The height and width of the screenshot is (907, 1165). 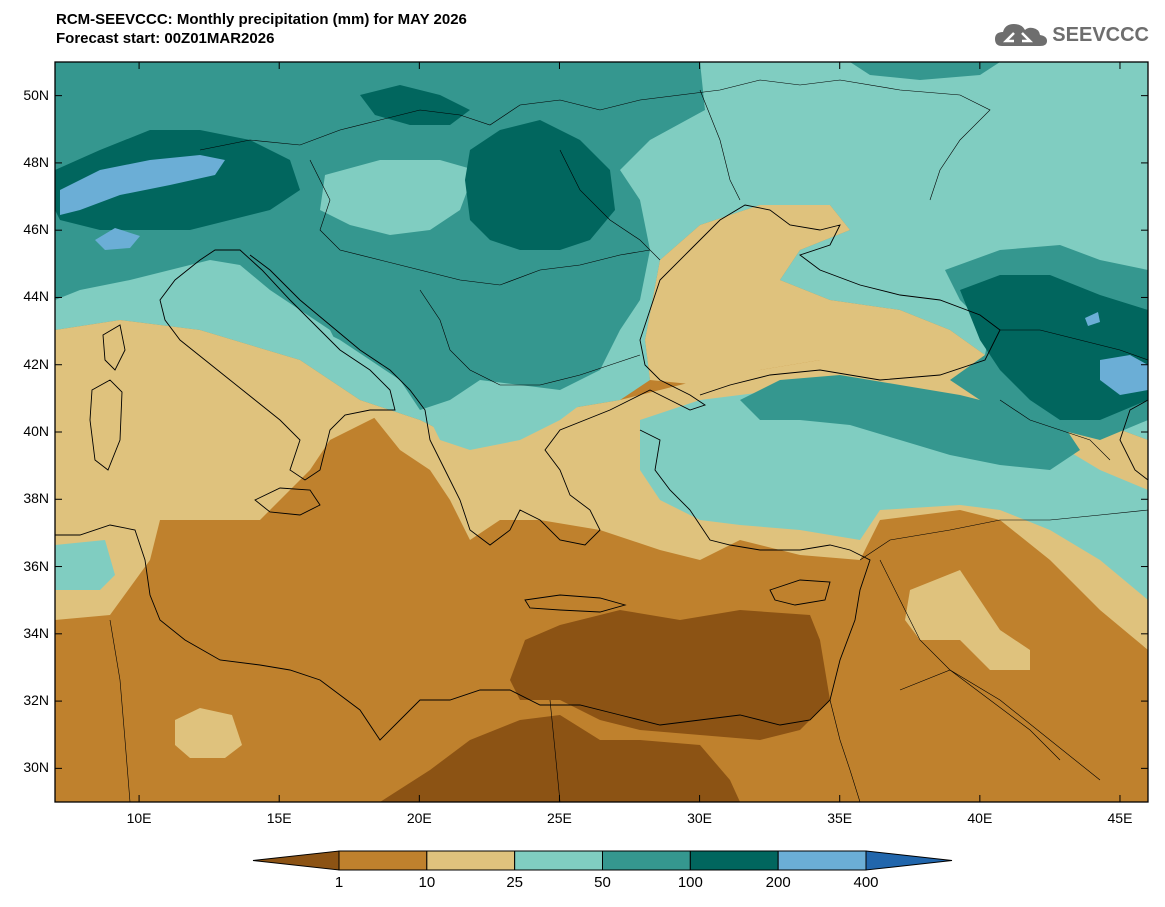 I want to click on field-darkbrown-south, so click(x=560, y=758).